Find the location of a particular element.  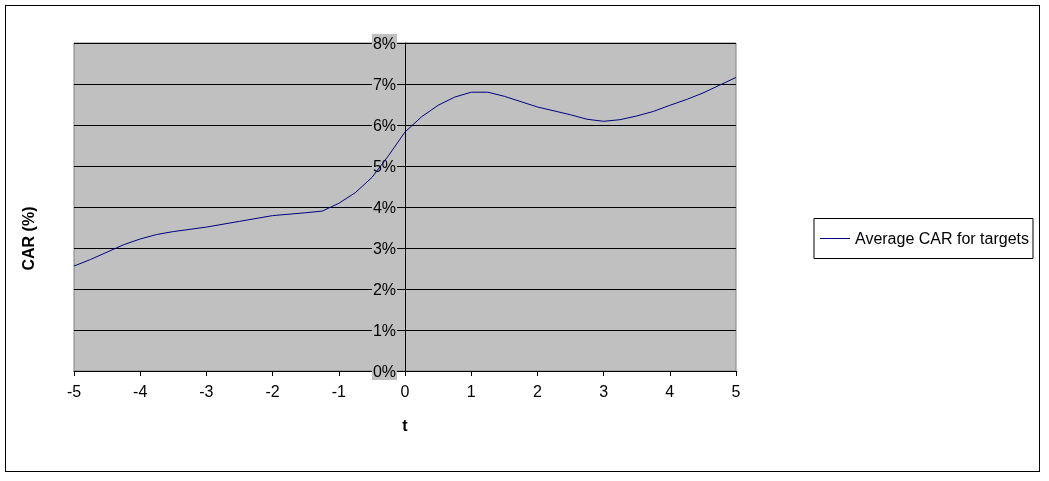

x-tick-label: 1 is located at coordinates (471, 391).